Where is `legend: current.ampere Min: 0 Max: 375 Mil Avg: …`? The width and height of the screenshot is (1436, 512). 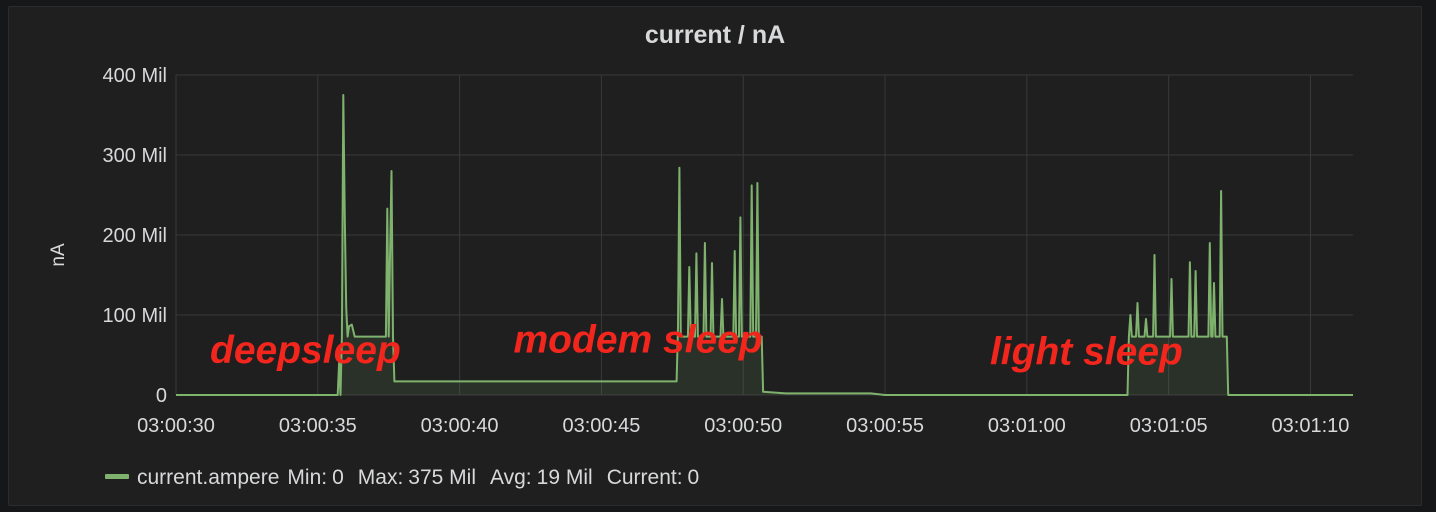
legend: current.ampere Min: 0 Max: 375 Mil Avg: … is located at coordinates (402, 477).